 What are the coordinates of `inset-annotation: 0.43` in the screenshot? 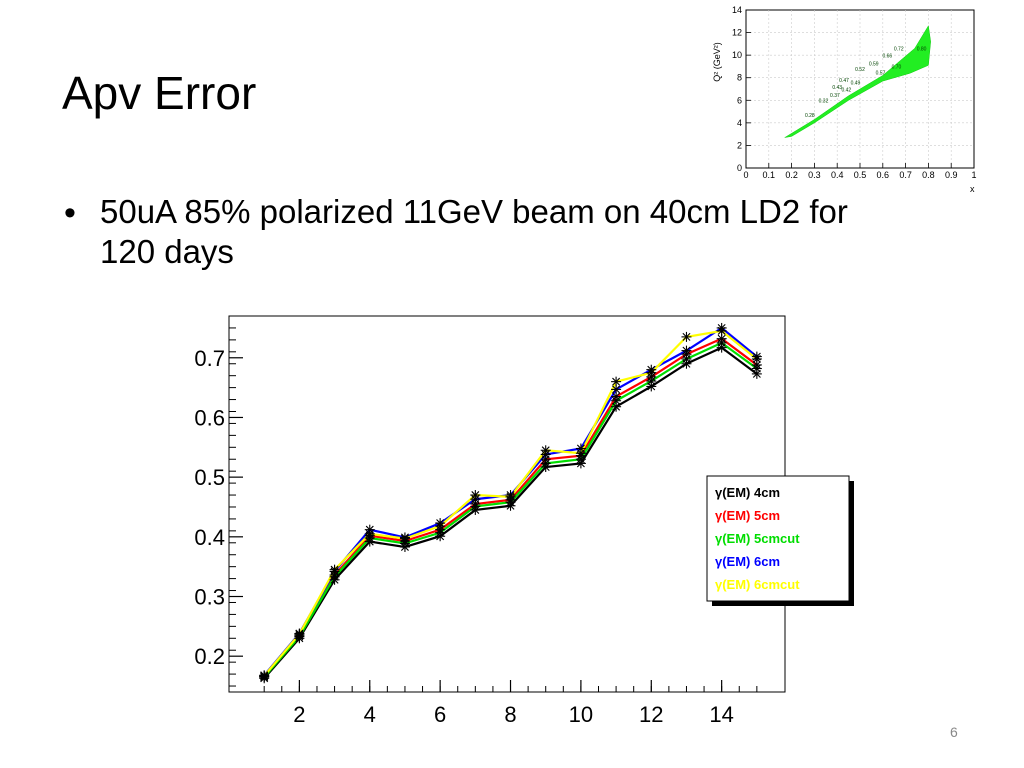 It's located at (837, 88).